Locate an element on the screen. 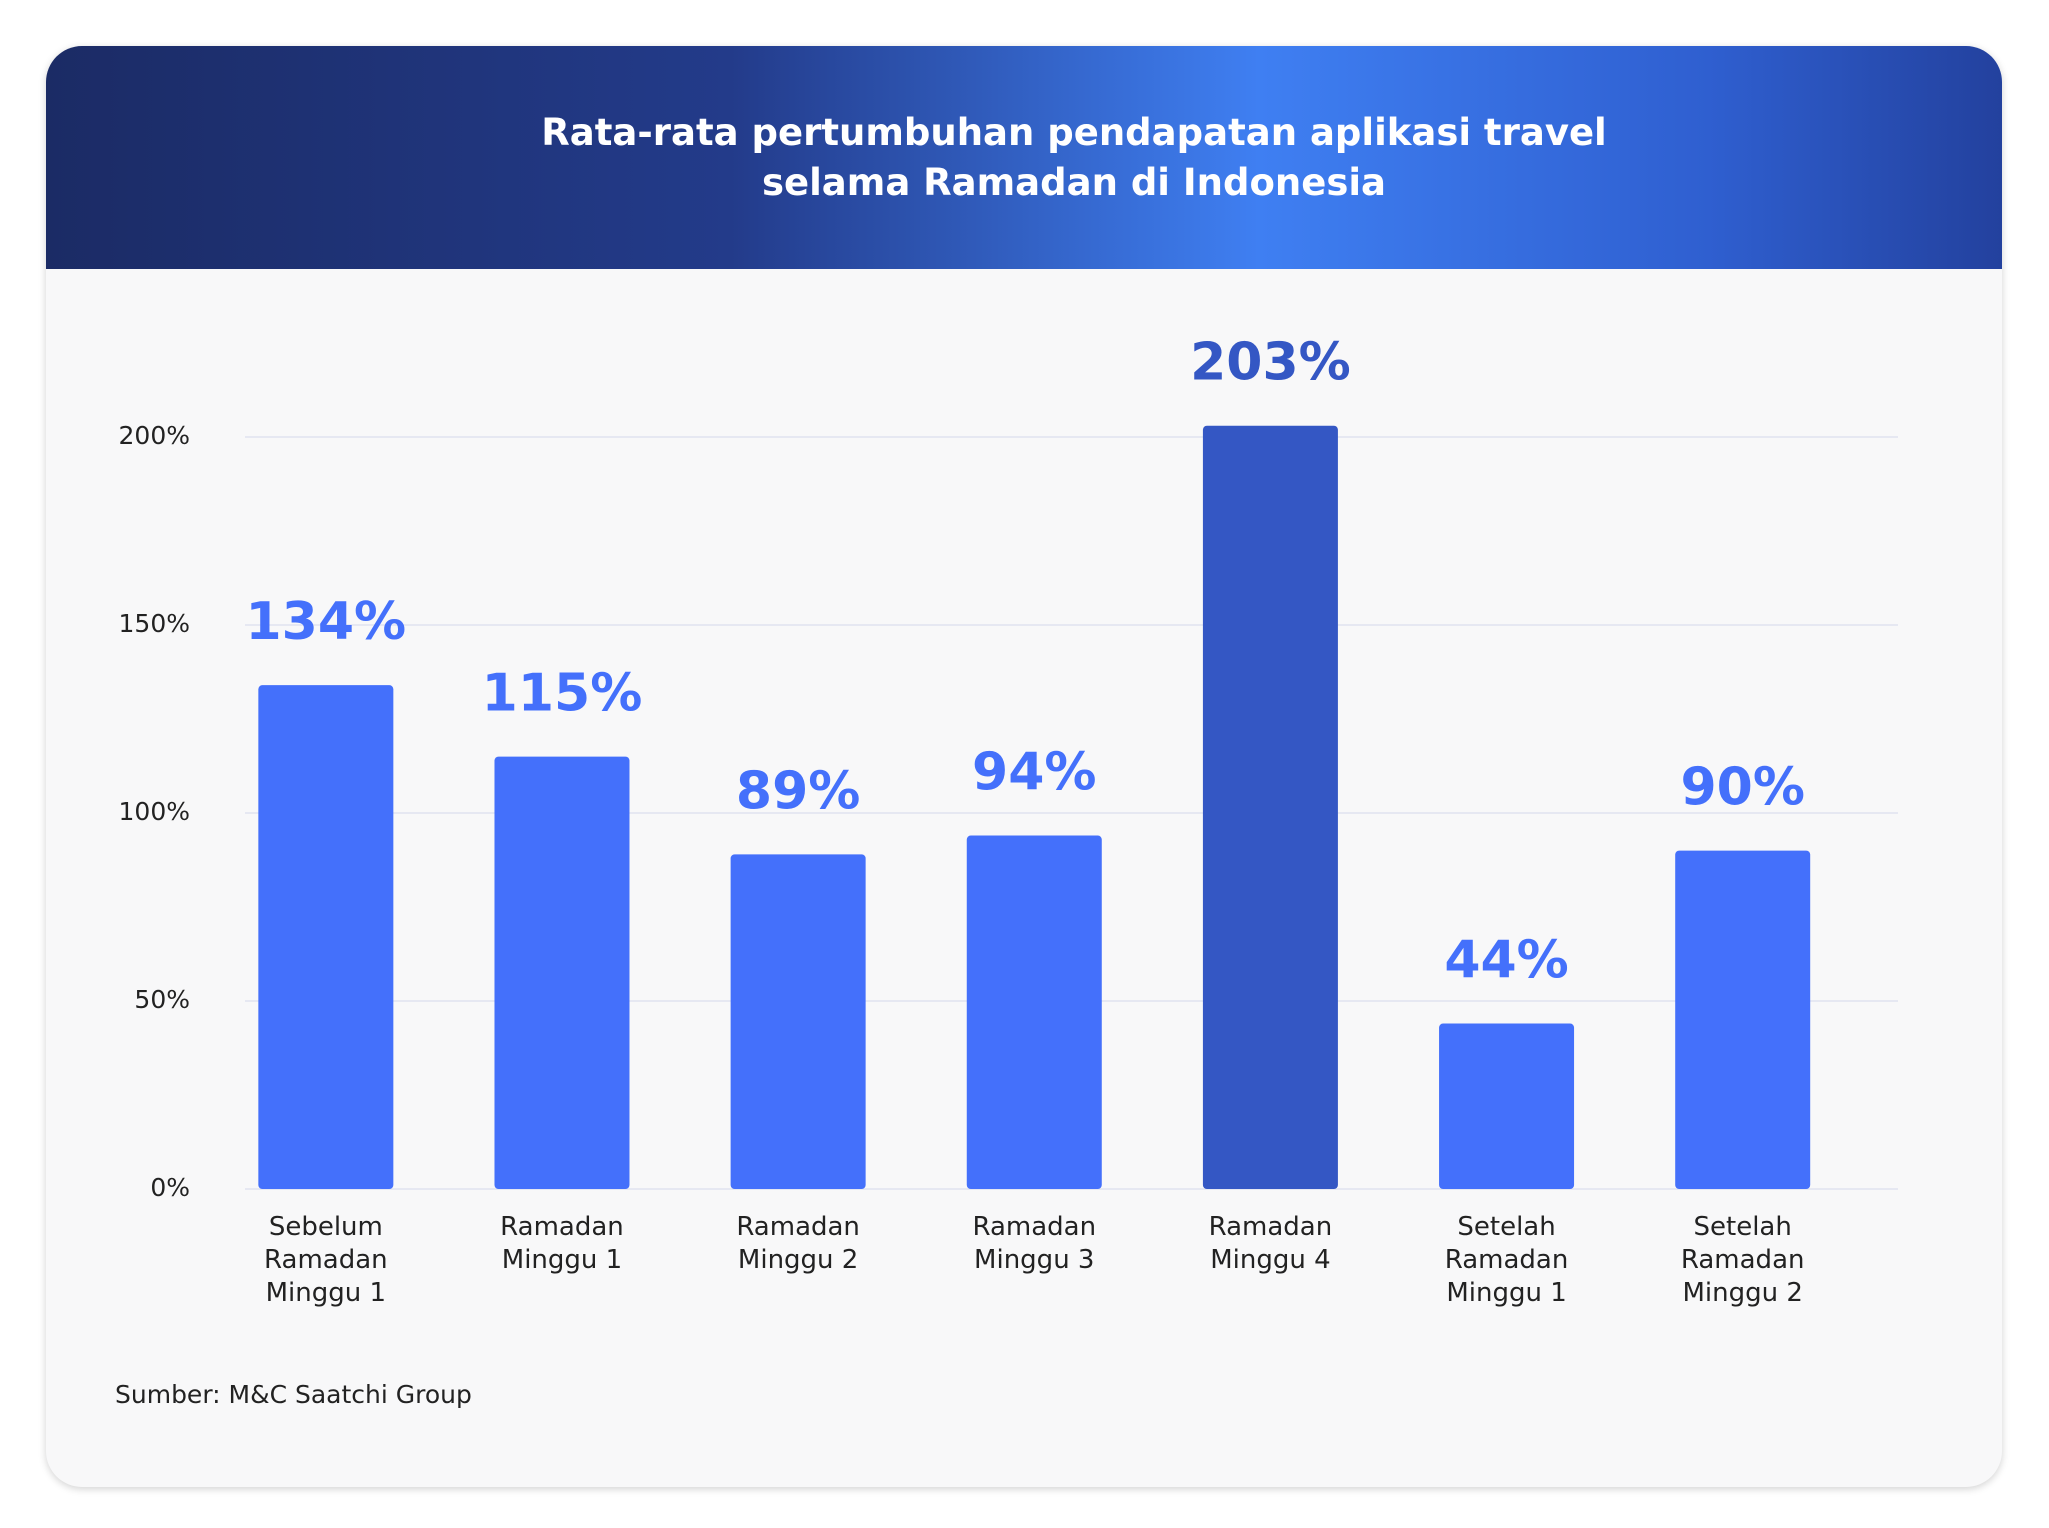 The width and height of the screenshot is (2049, 1528). x-tick-label: Ramadan Minggu 4 is located at coordinates (1270, 1243).